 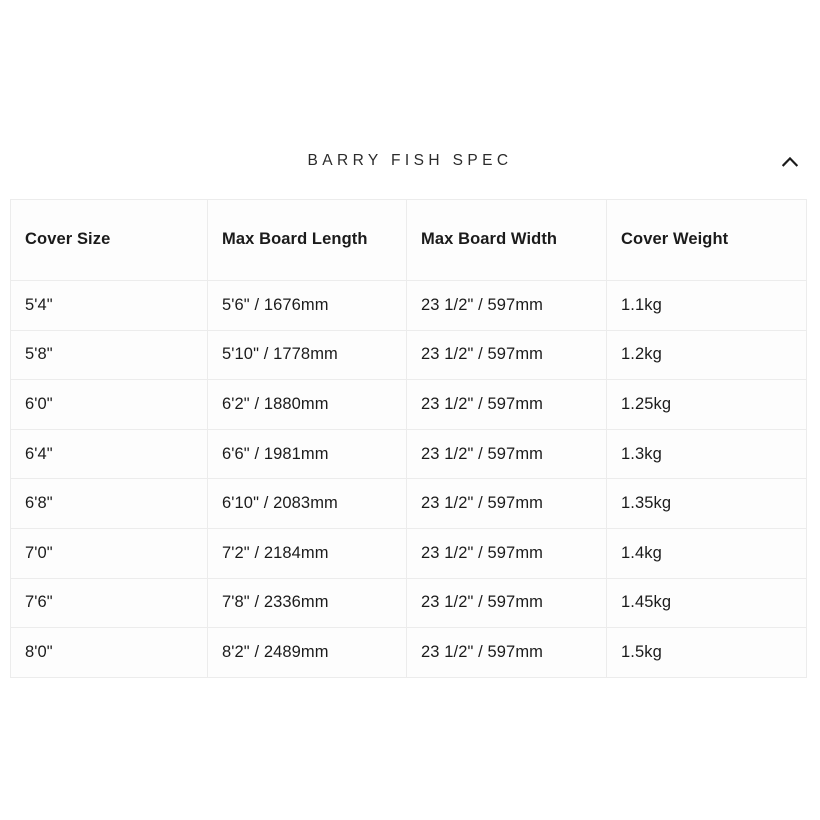 I want to click on column-header-label: Max Board Width, so click(x=489, y=239).